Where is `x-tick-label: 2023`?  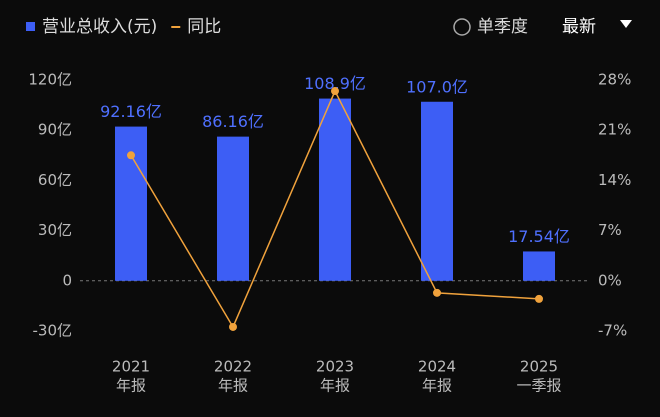
x-tick-label: 2023 is located at coordinates (335, 367).